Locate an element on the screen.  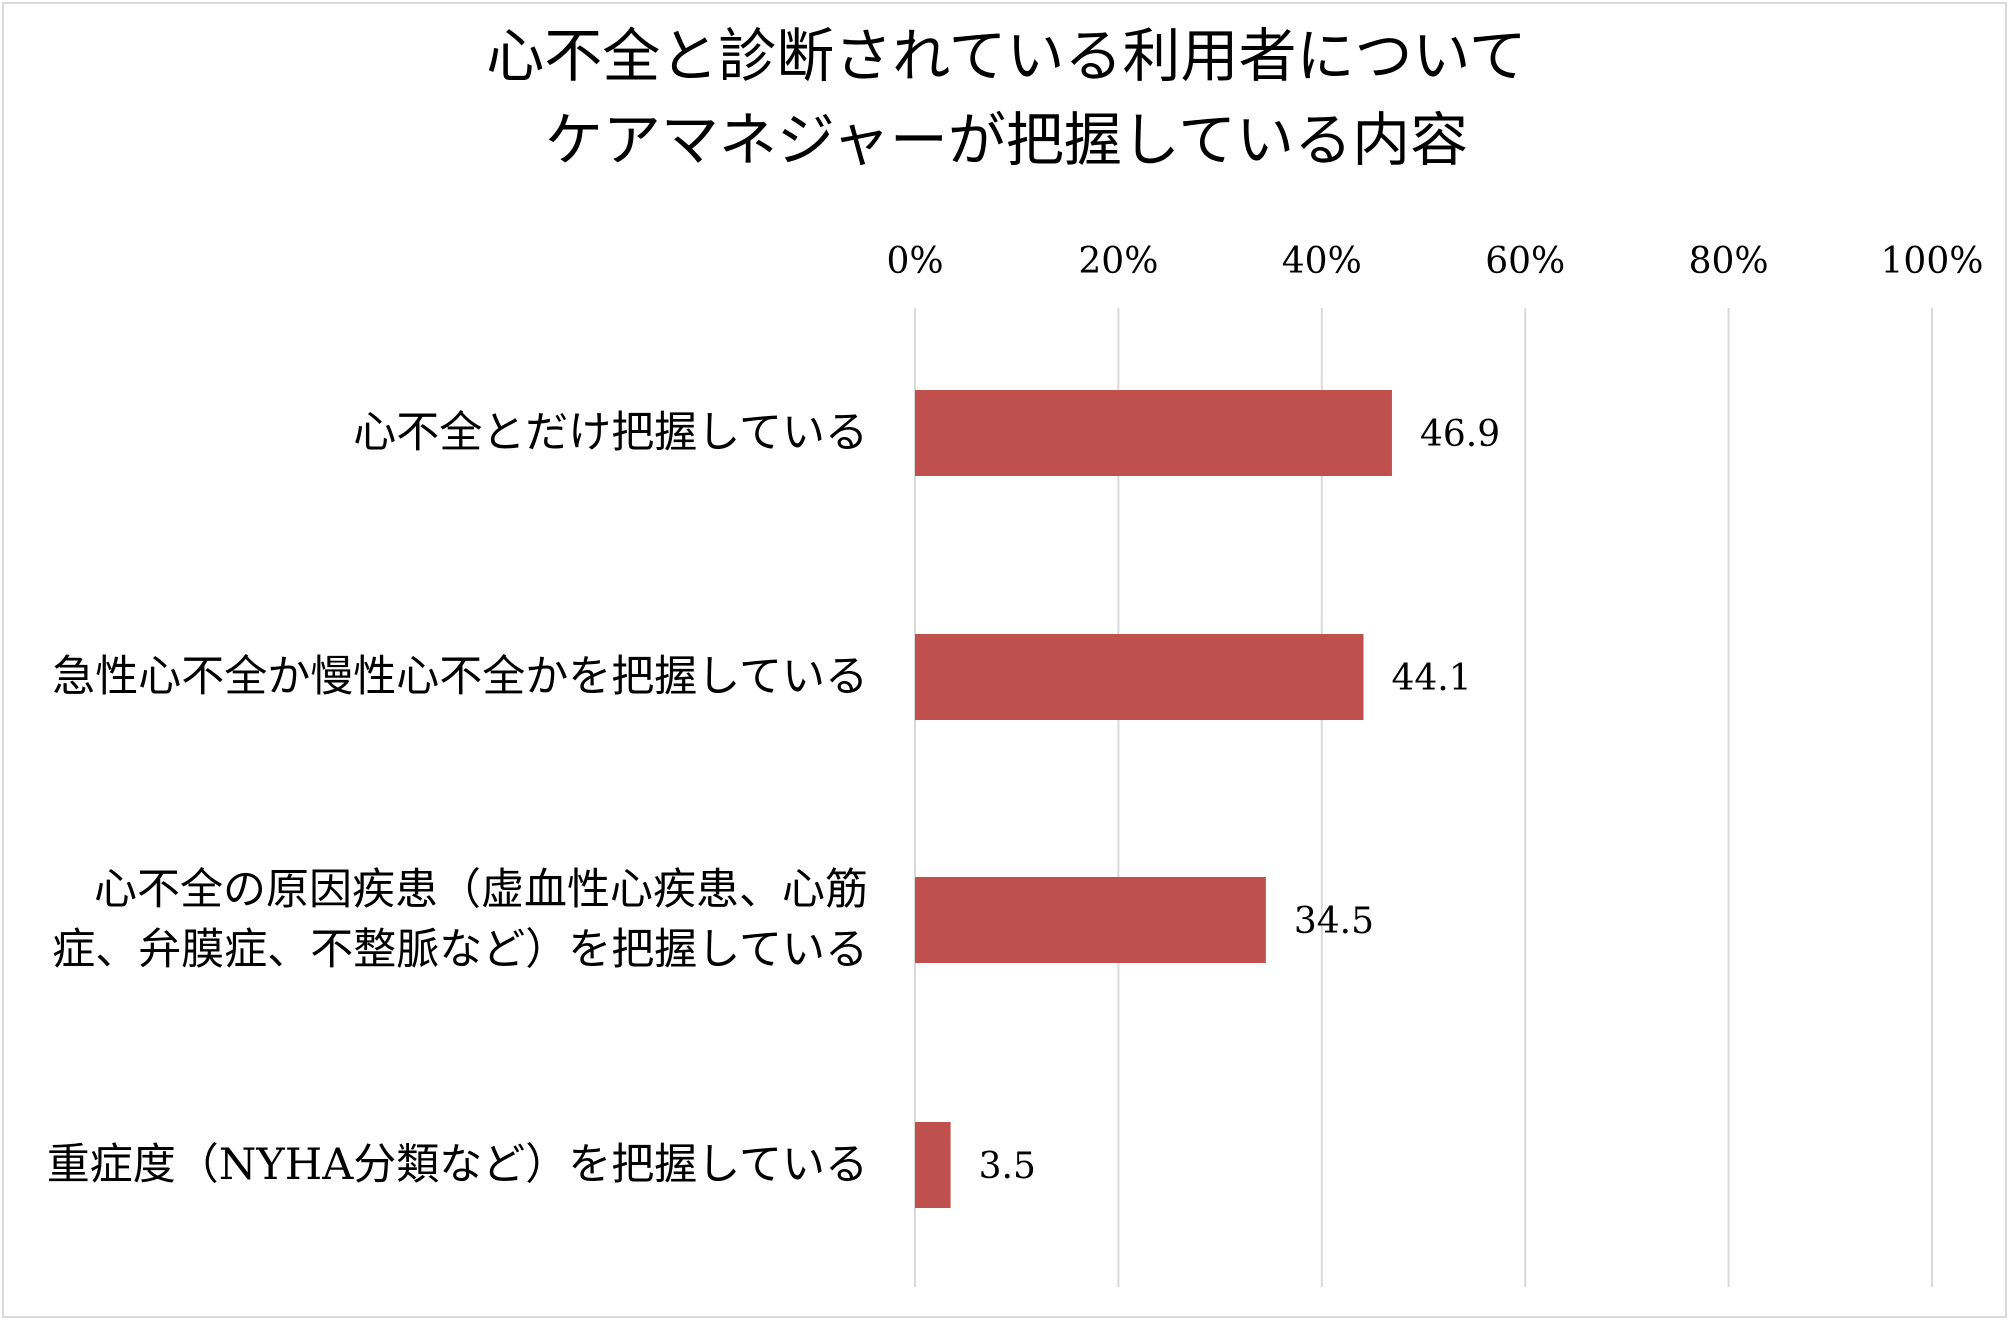
x-axis-tick-labels: 0% 20% 40% 60% 80% 100% is located at coordinates (1434, 261).